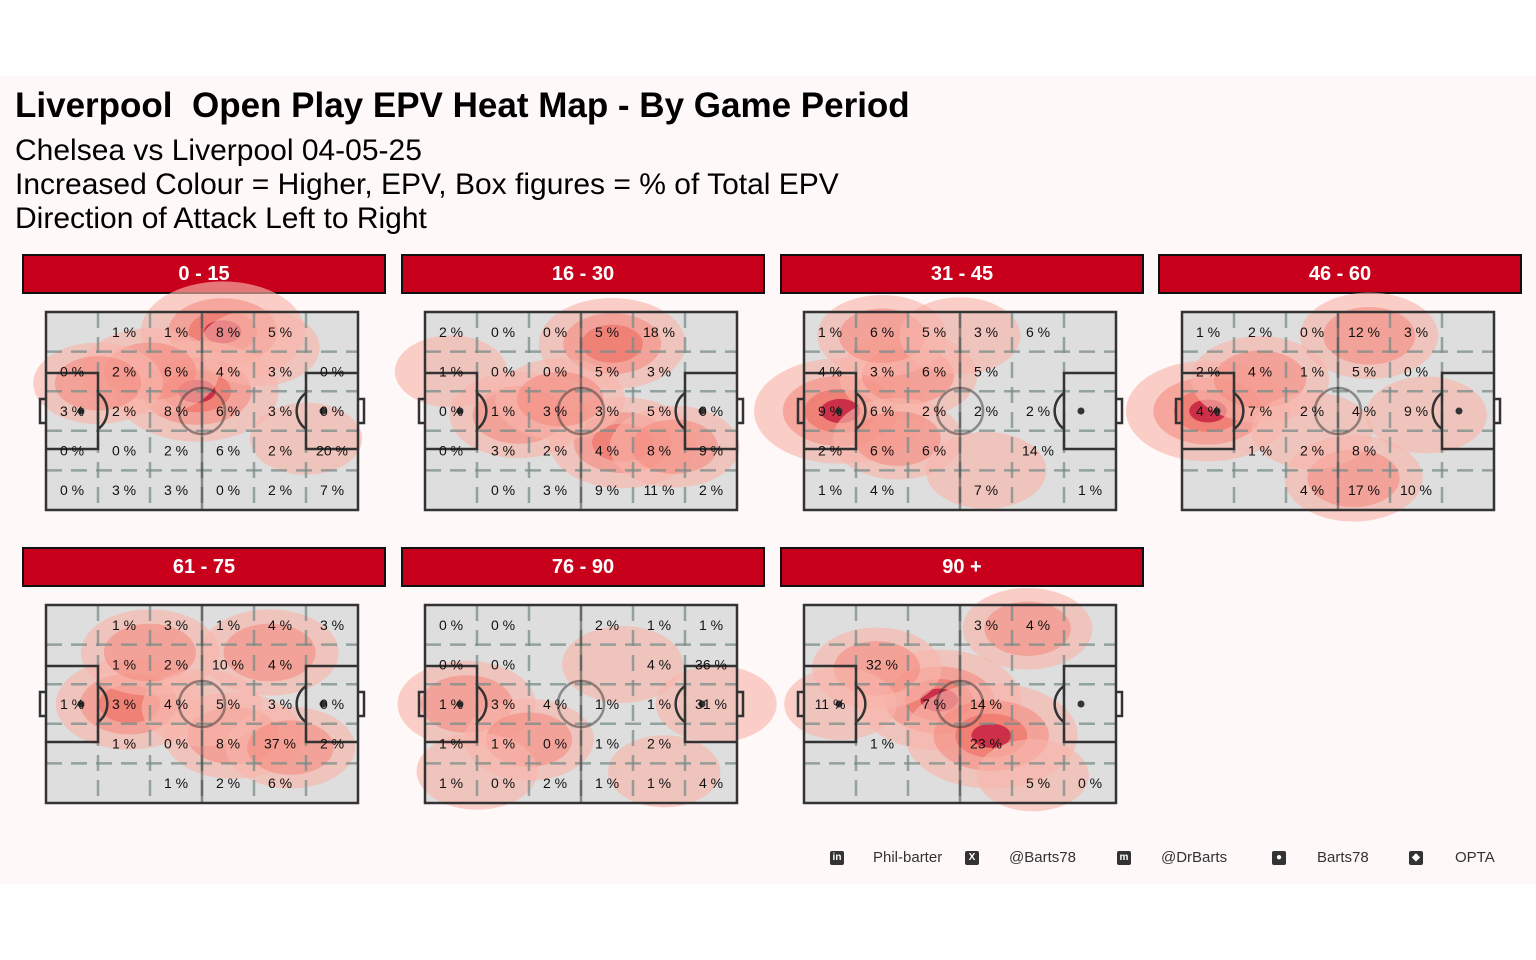  What do you see at coordinates (962, 274) in the screenshot?
I see `facet-strip: 31 - 45` at bounding box center [962, 274].